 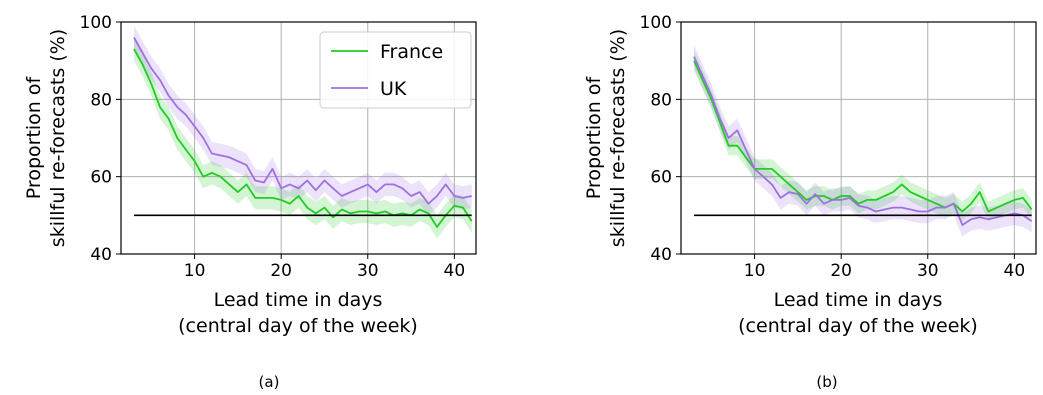 I want to click on legend-label-france: France, so click(x=411, y=52).